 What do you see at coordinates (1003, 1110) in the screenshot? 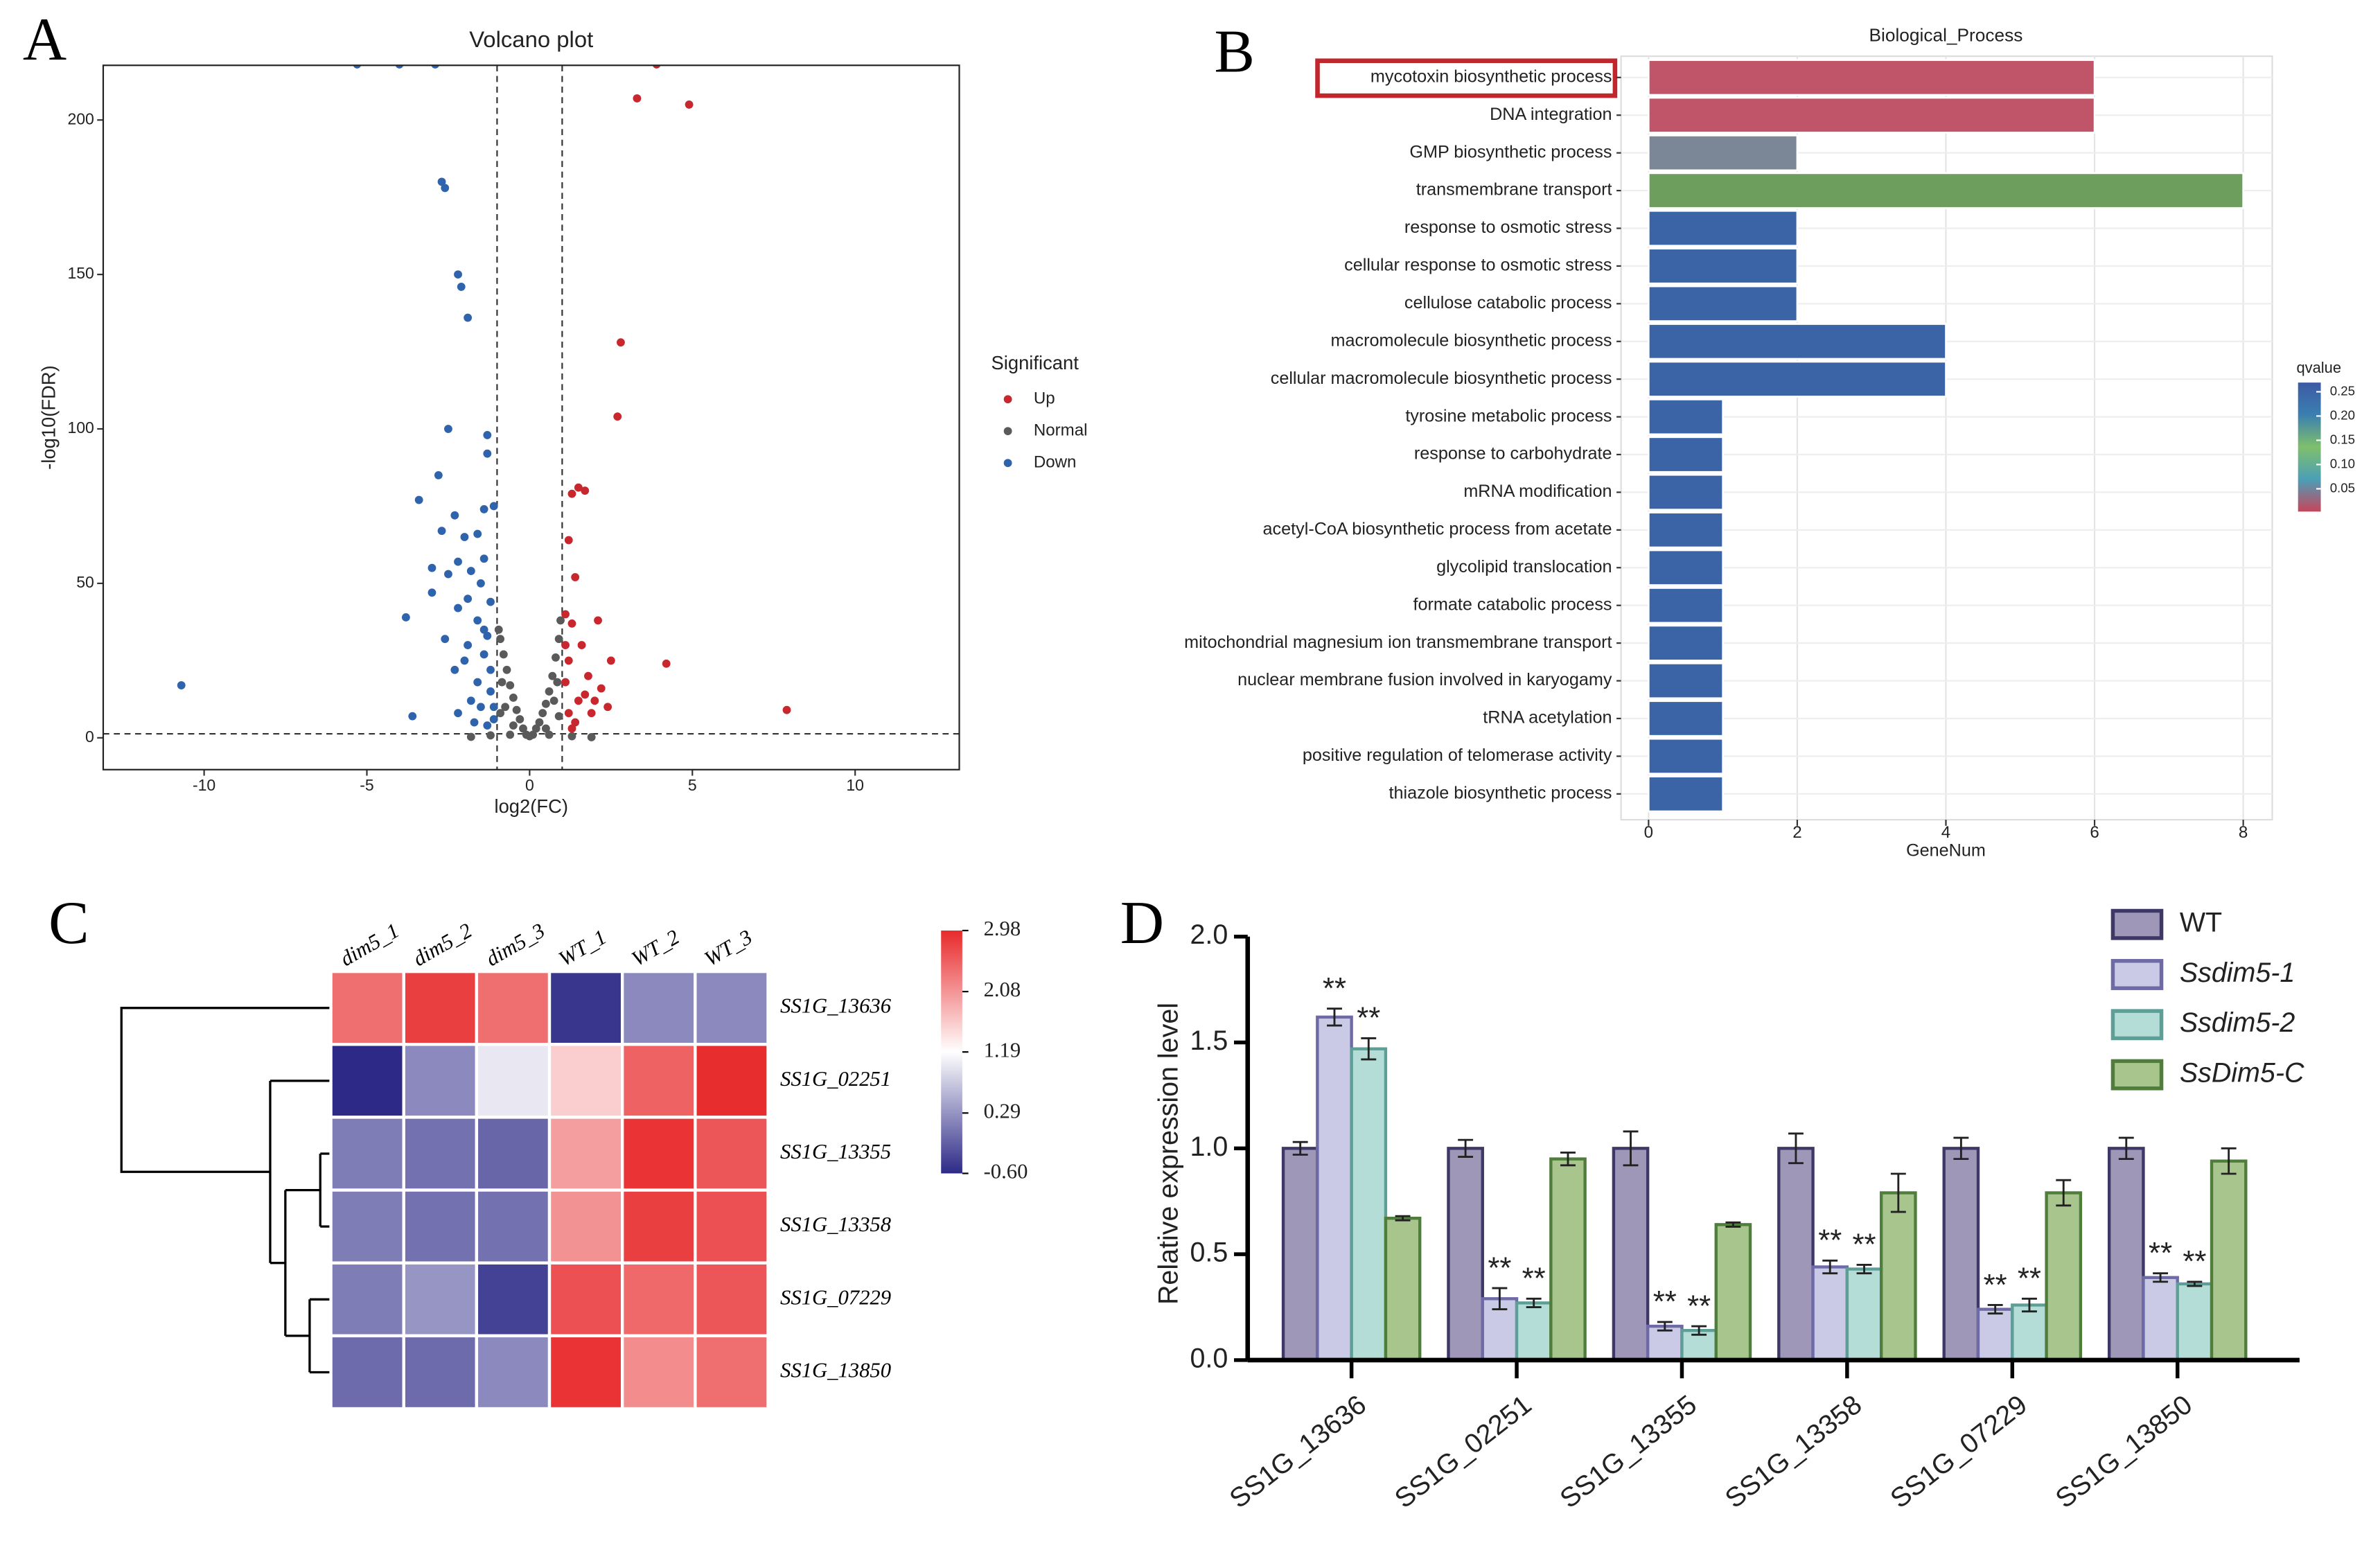
I see `colorbar-tick-label: 0.29` at bounding box center [1003, 1110].